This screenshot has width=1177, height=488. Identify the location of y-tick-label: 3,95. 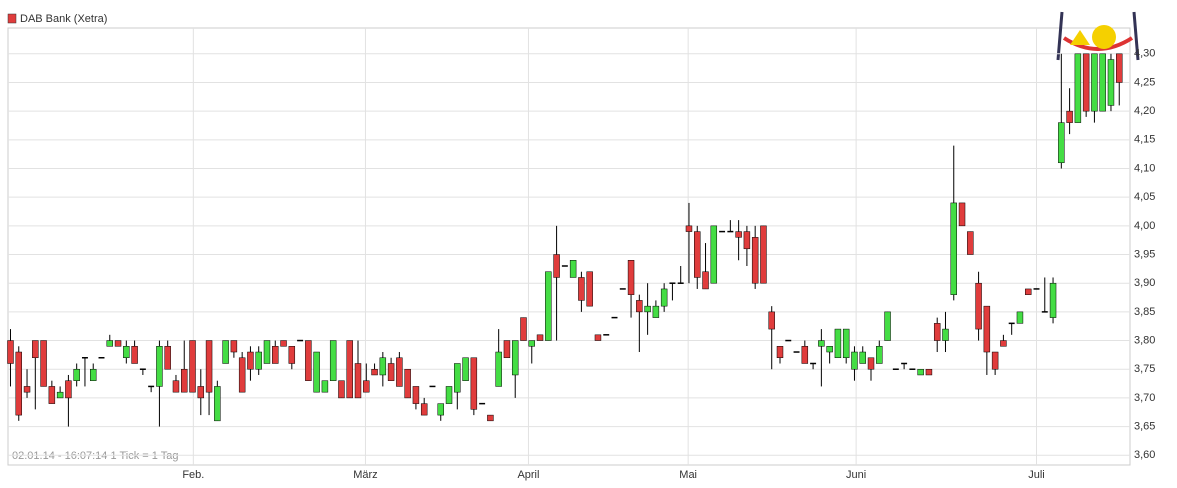
(1144, 254).